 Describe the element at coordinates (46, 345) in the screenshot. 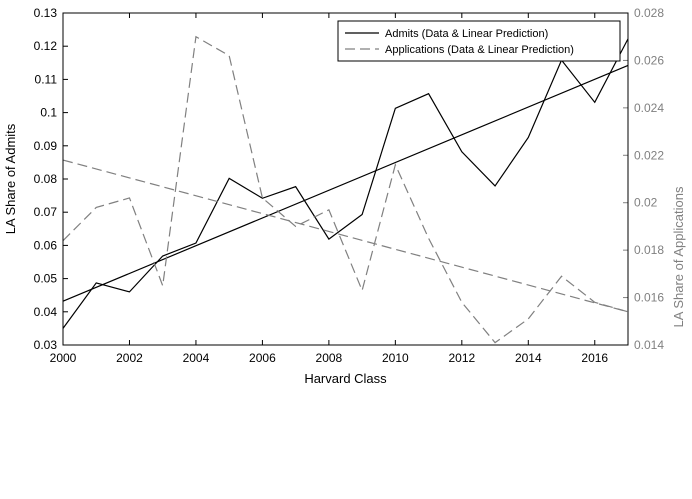

I see `left-y-tick-label: 0.03` at that location.